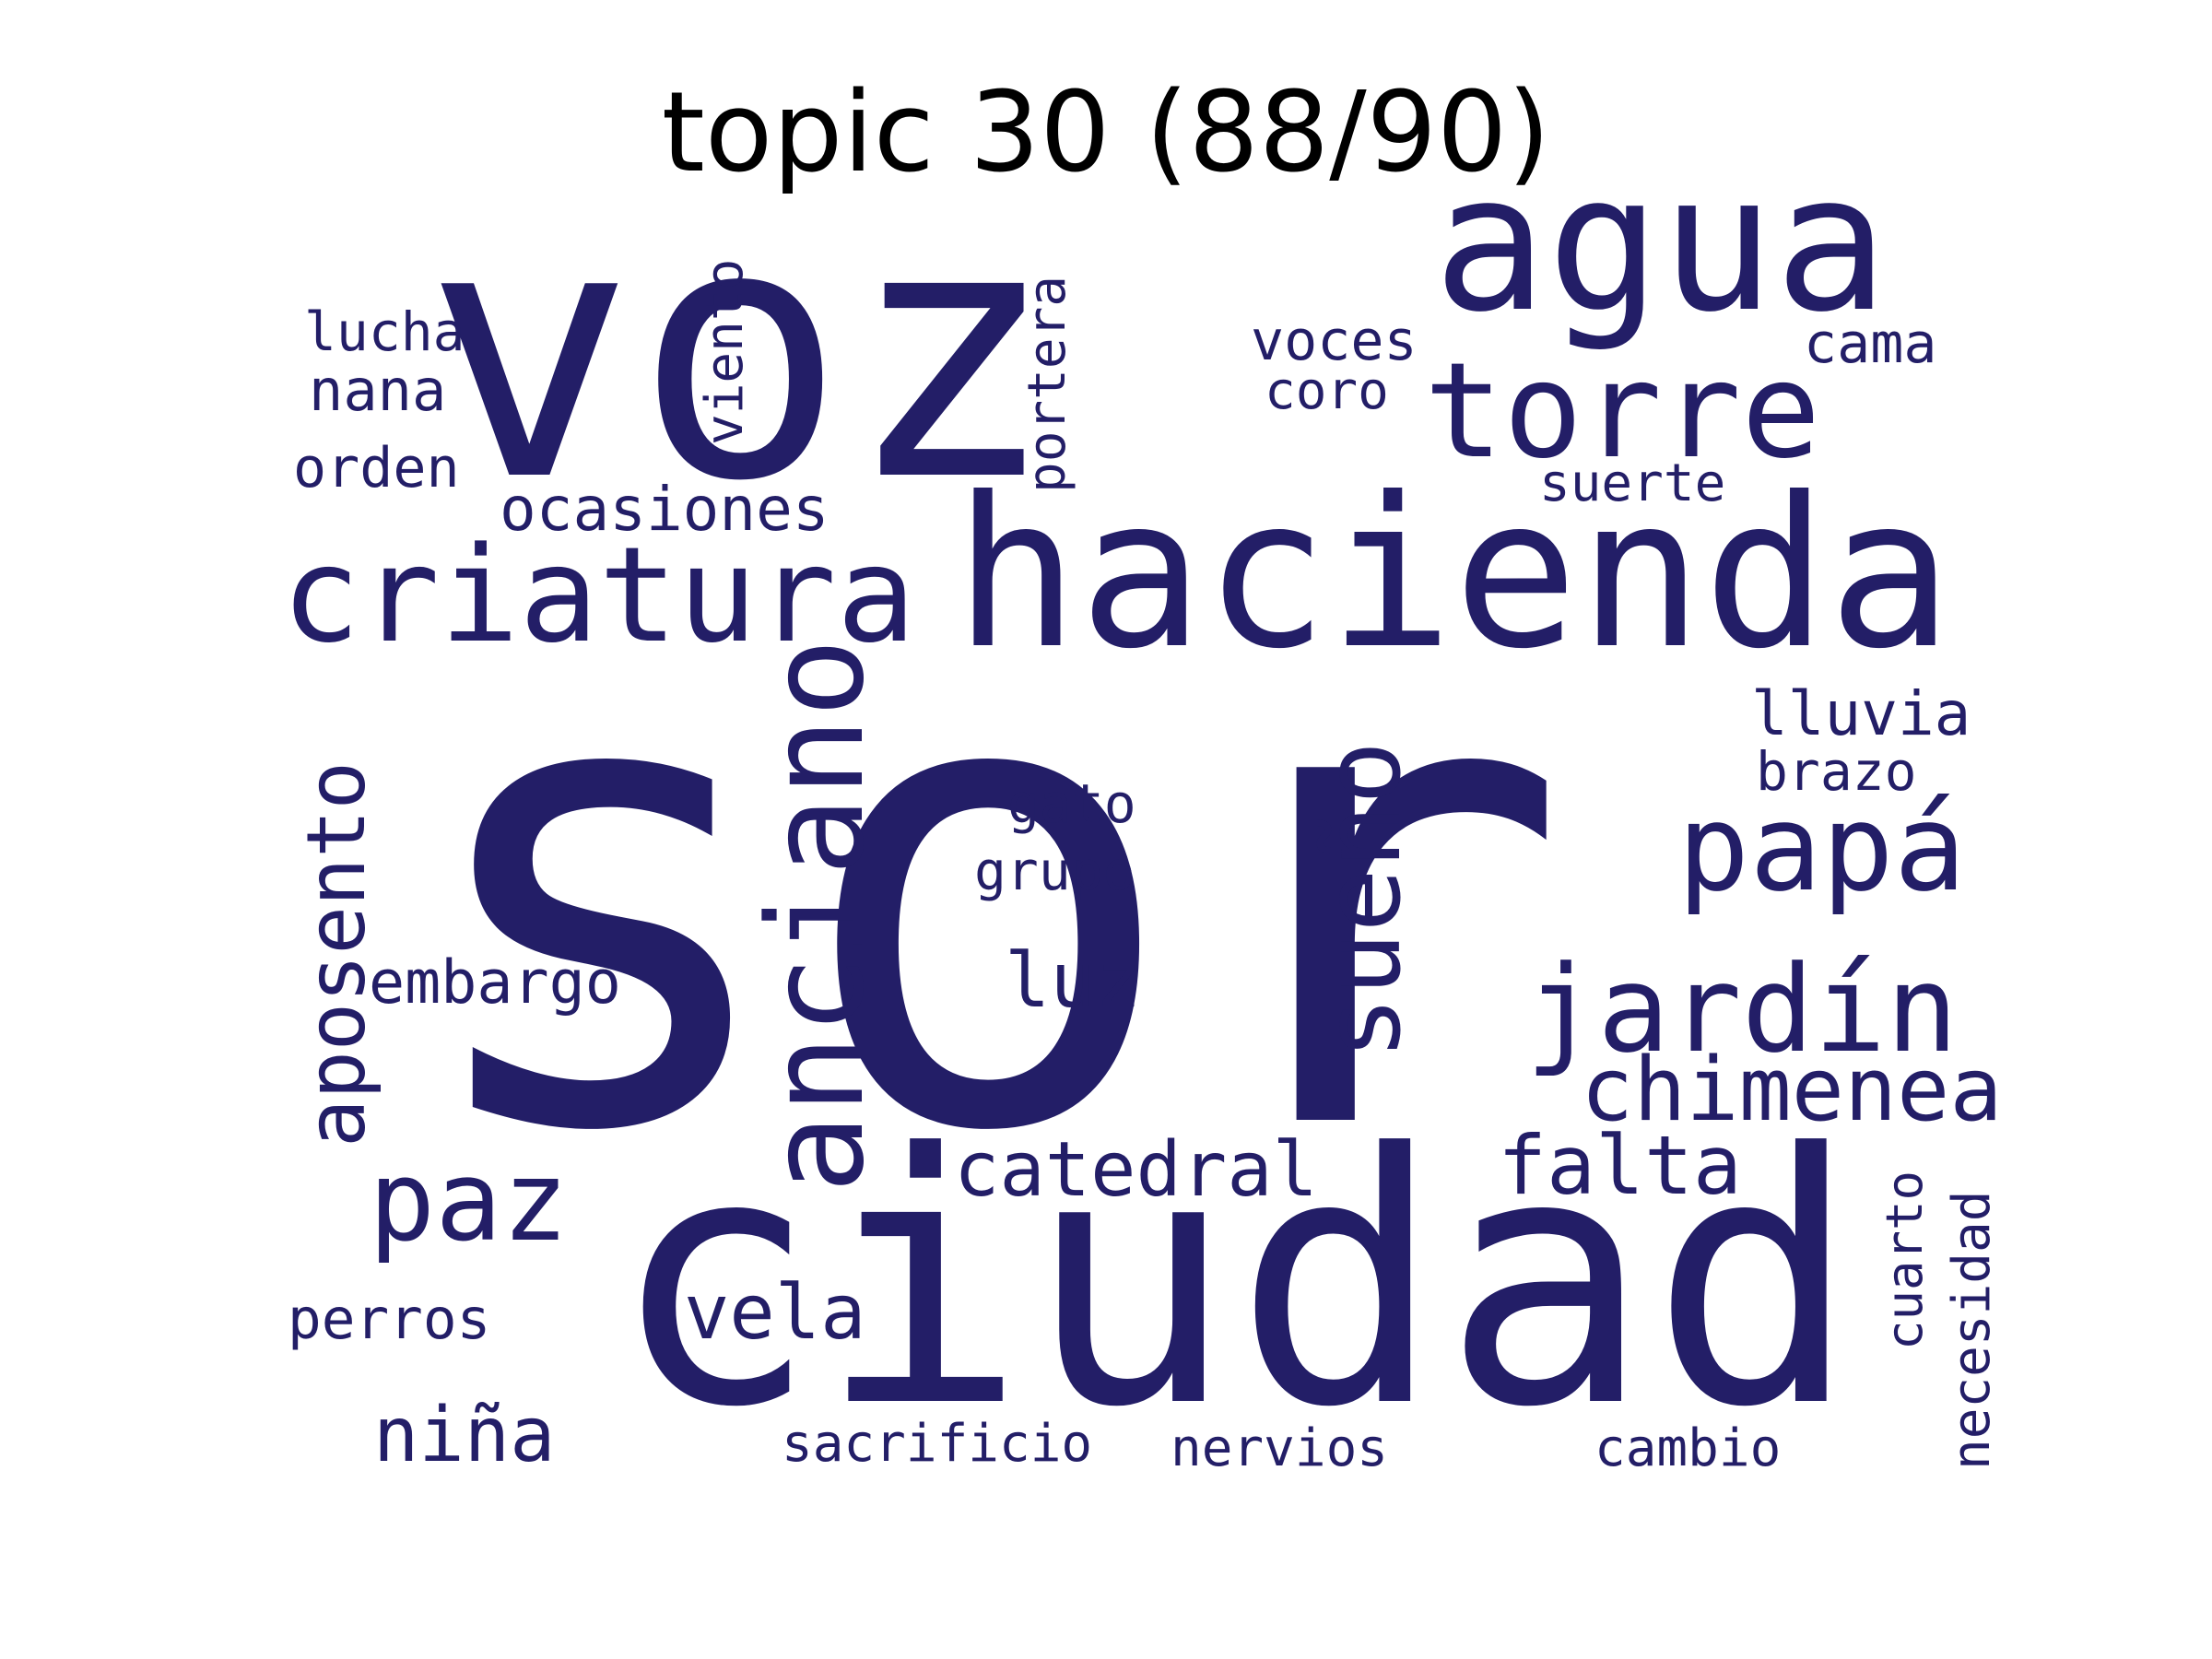 The width and height of the screenshot is (2212, 1659). I want to click on word-aposento: aposento, so click(336, 954).